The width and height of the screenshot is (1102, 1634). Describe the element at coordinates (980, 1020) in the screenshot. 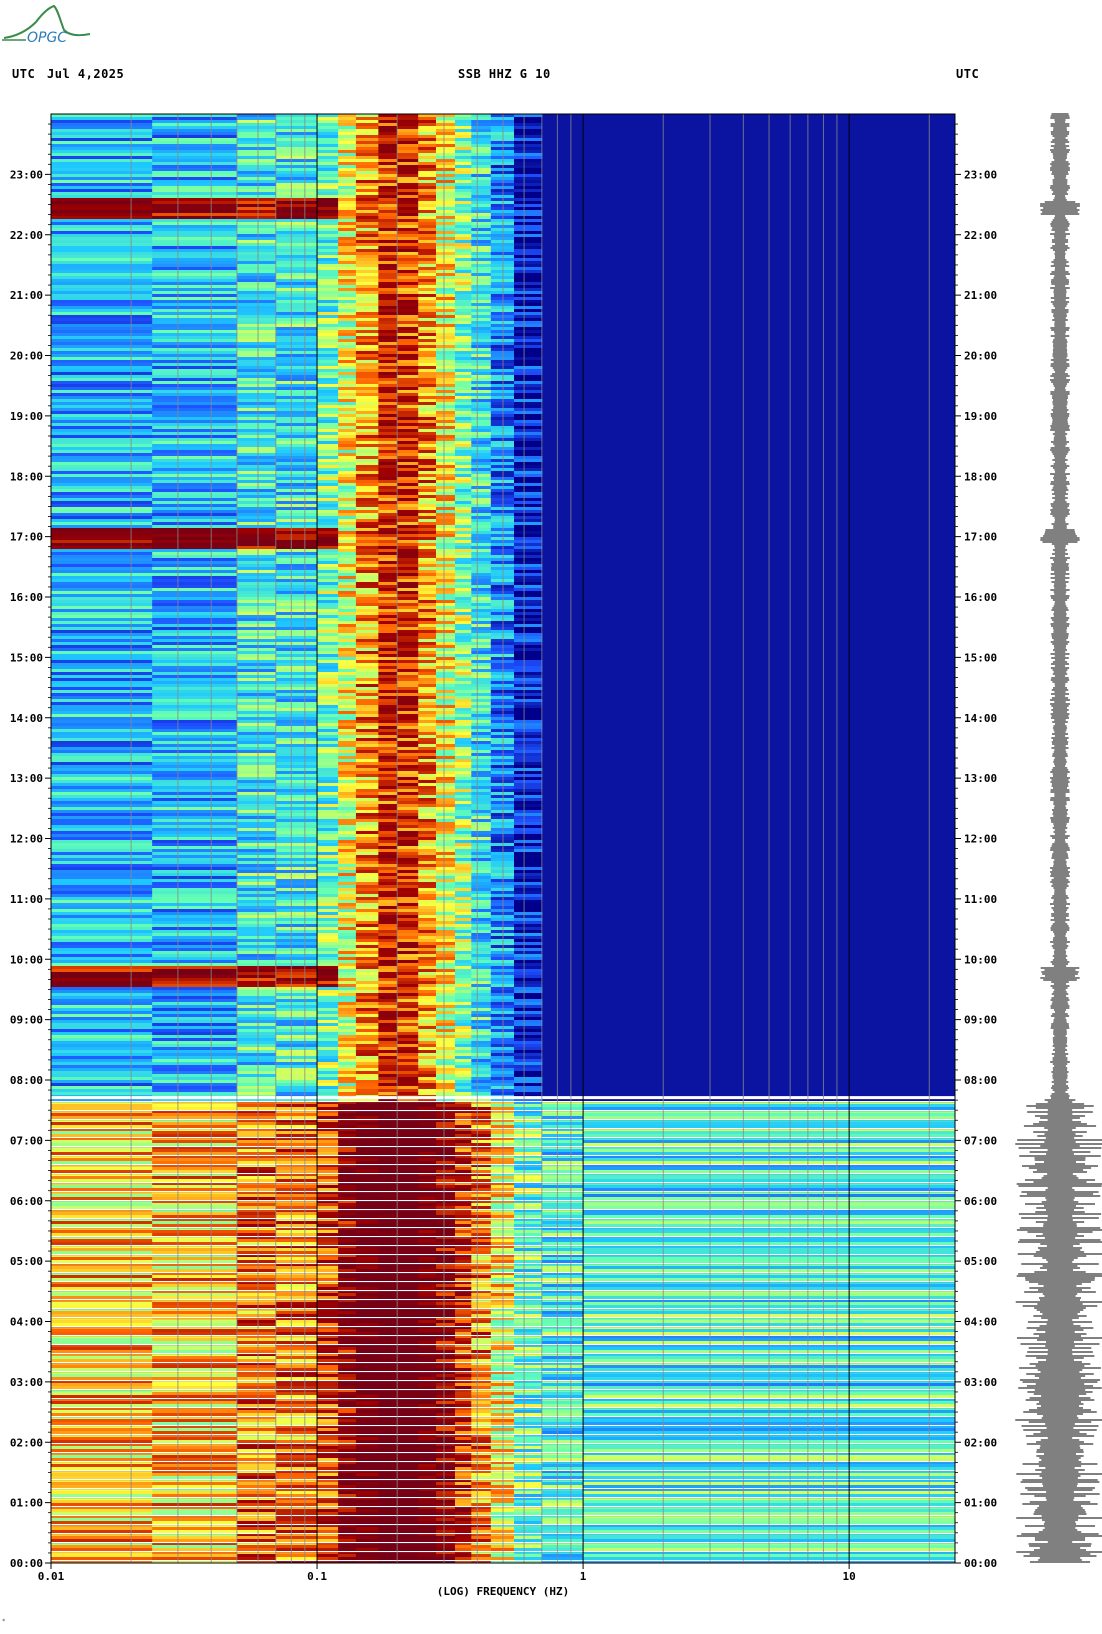

I see `y-tick-label-right: 09:00` at that location.